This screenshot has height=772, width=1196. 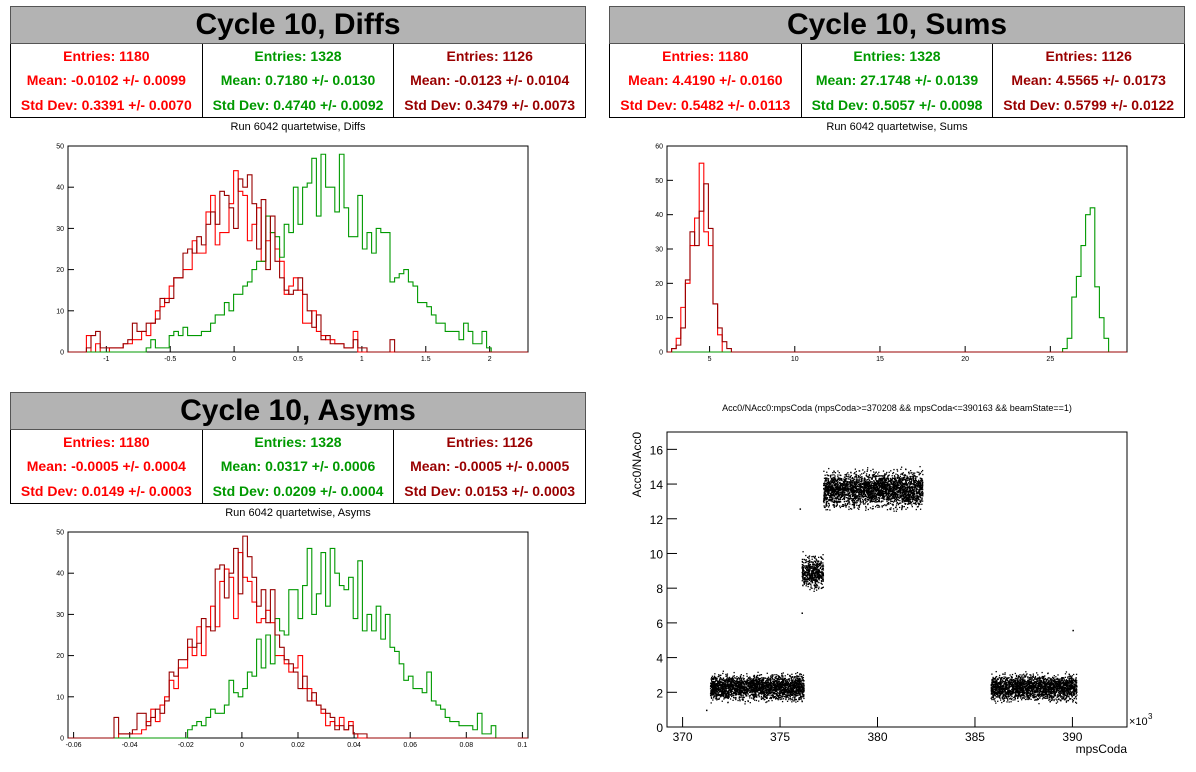 What do you see at coordinates (298, 411) in the screenshot?
I see `asyms-title: Cycle 10, Asyms` at bounding box center [298, 411].